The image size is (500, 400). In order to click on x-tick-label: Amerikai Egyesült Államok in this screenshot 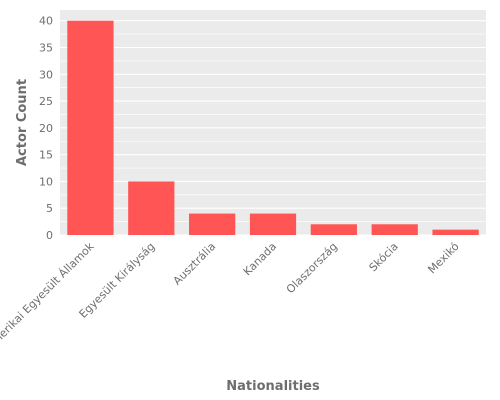, I will do `click(48, 296)`.